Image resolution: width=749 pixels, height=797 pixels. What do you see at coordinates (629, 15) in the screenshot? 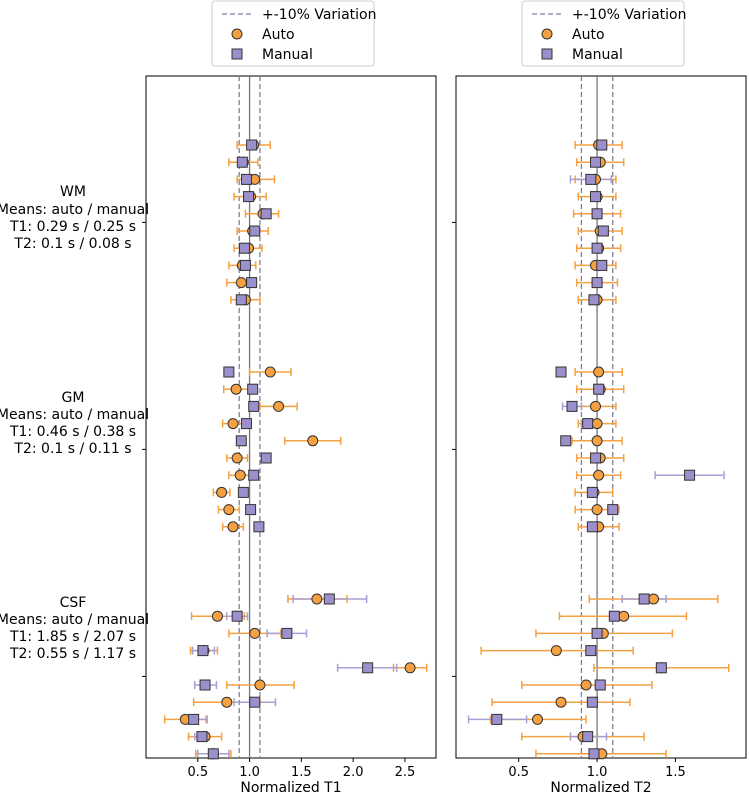
I see `legend-t2-variation-label: +-10% Variation` at bounding box center [629, 15].